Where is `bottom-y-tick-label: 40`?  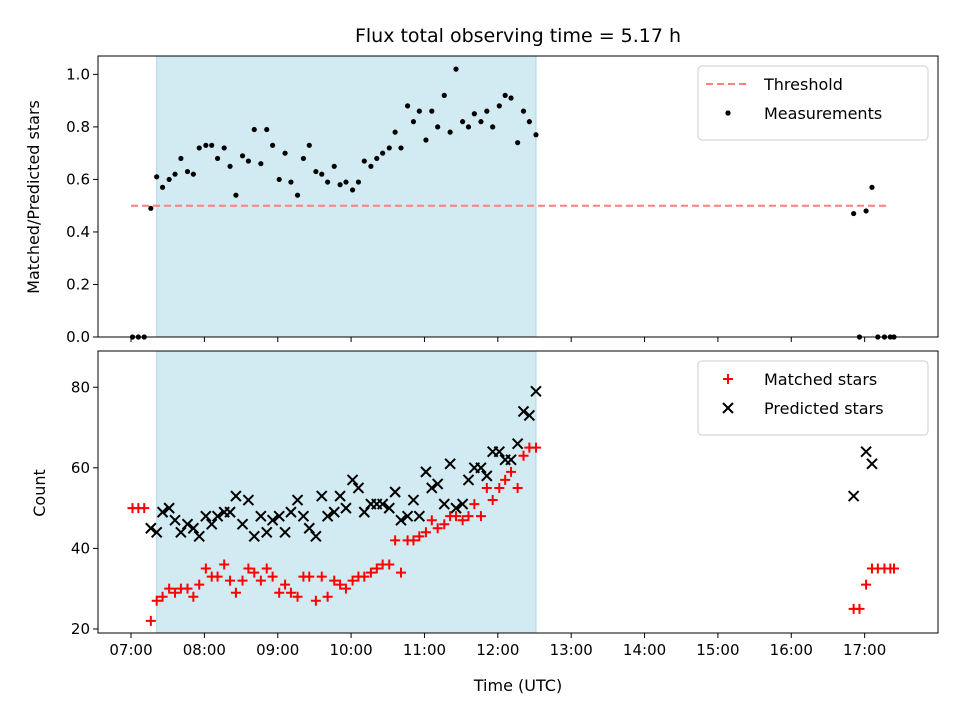
bottom-y-tick-label: 40 is located at coordinates (80, 548).